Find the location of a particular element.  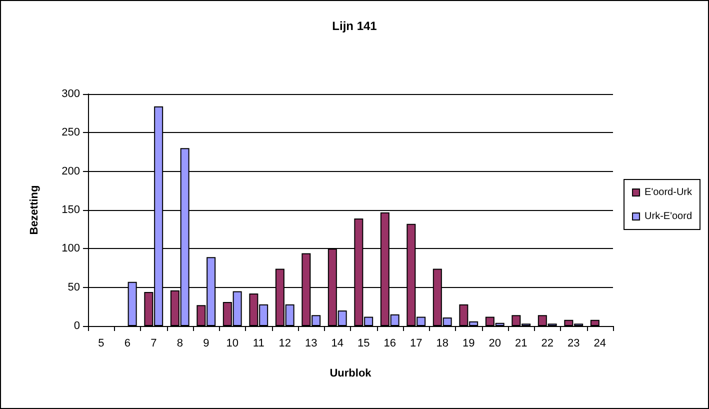

x-tick-label: 6 is located at coordinates (127, 344).